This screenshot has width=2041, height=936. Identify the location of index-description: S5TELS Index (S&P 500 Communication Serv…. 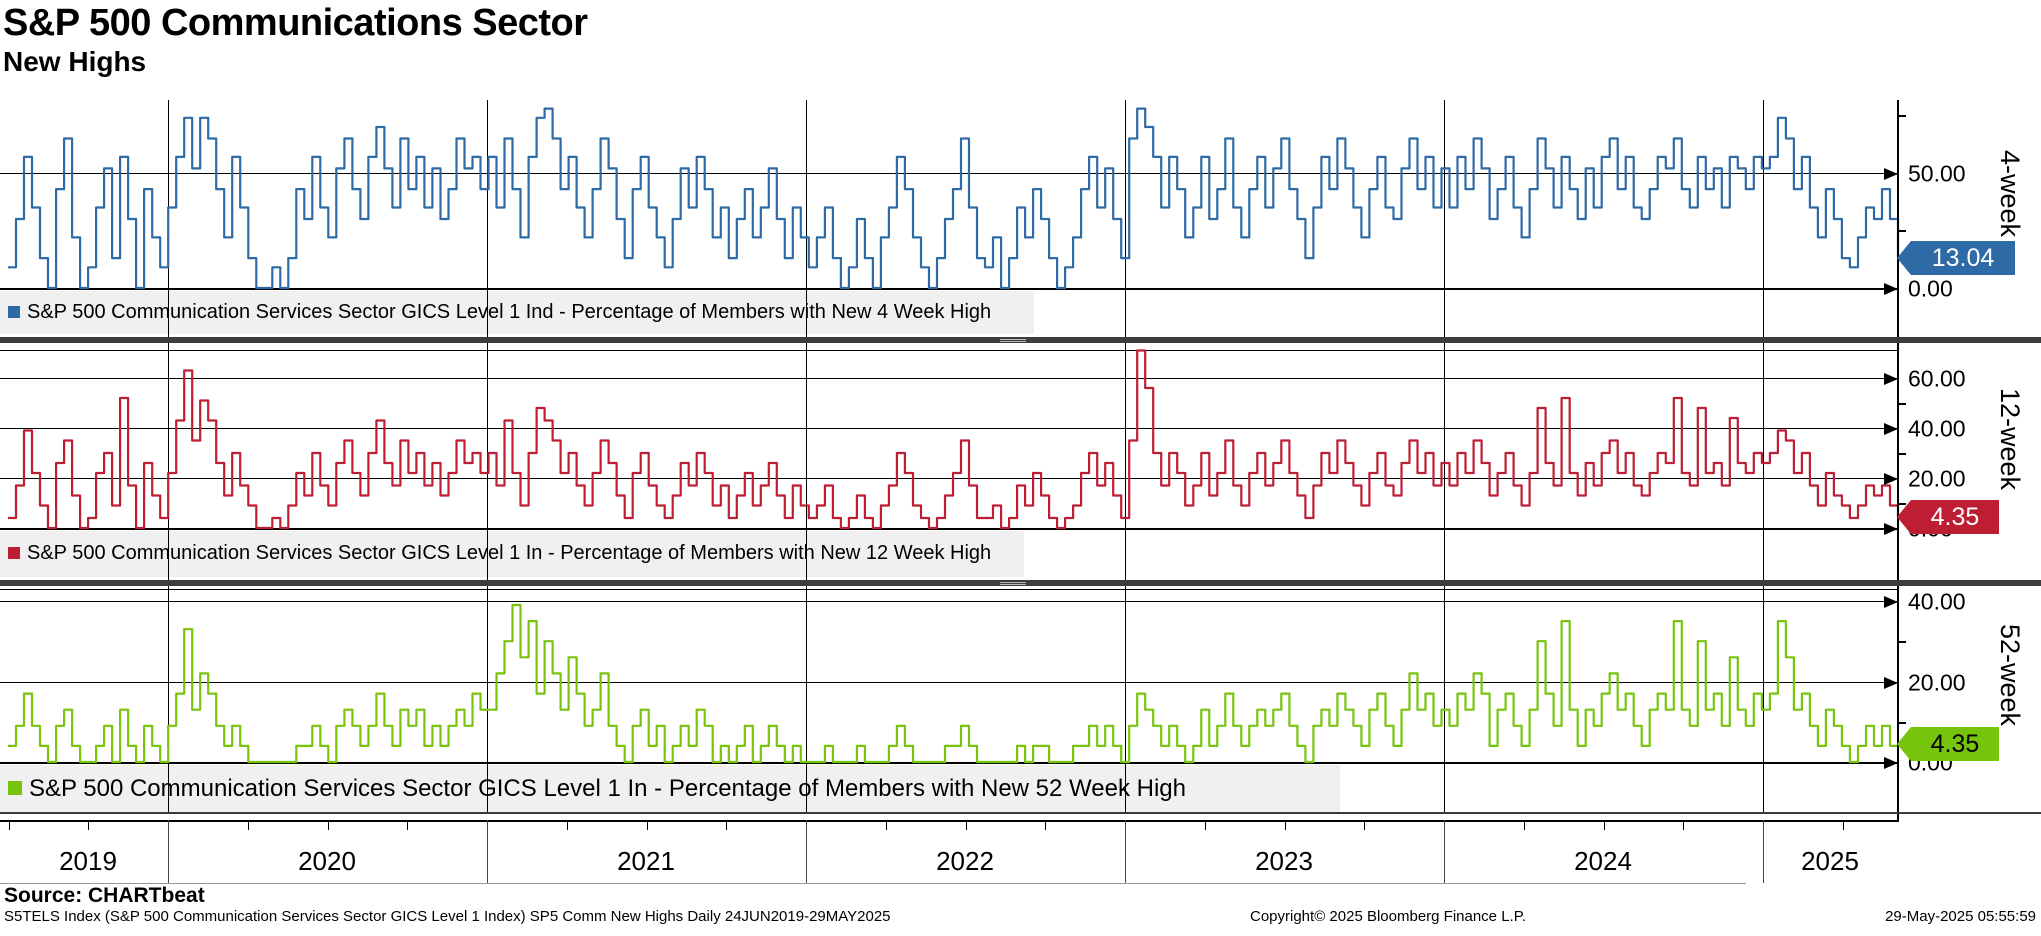
(447, 916).